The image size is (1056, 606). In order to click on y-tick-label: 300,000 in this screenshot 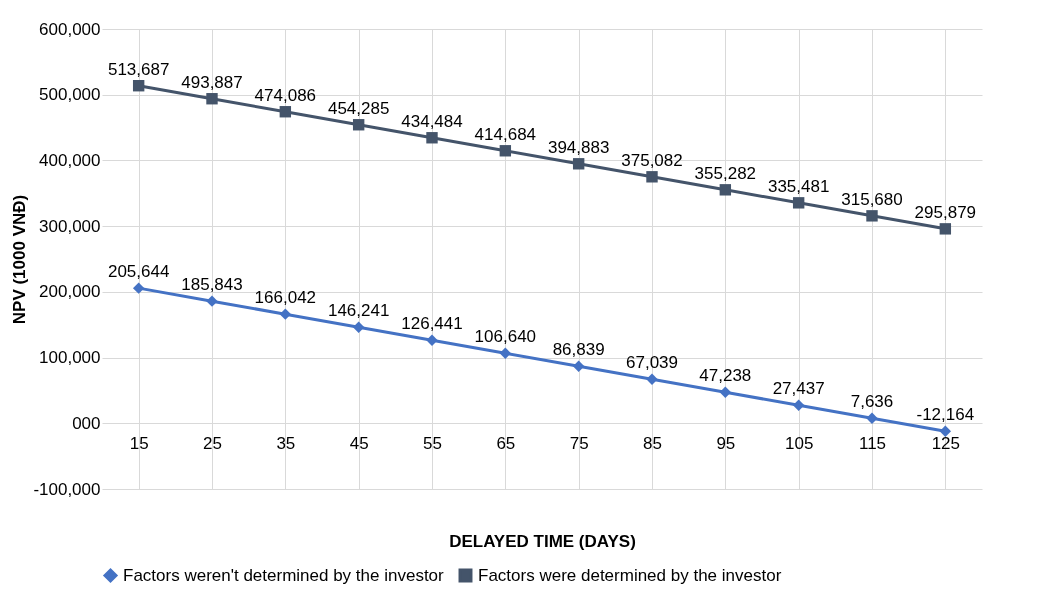, I will do `click(70, 226)`.